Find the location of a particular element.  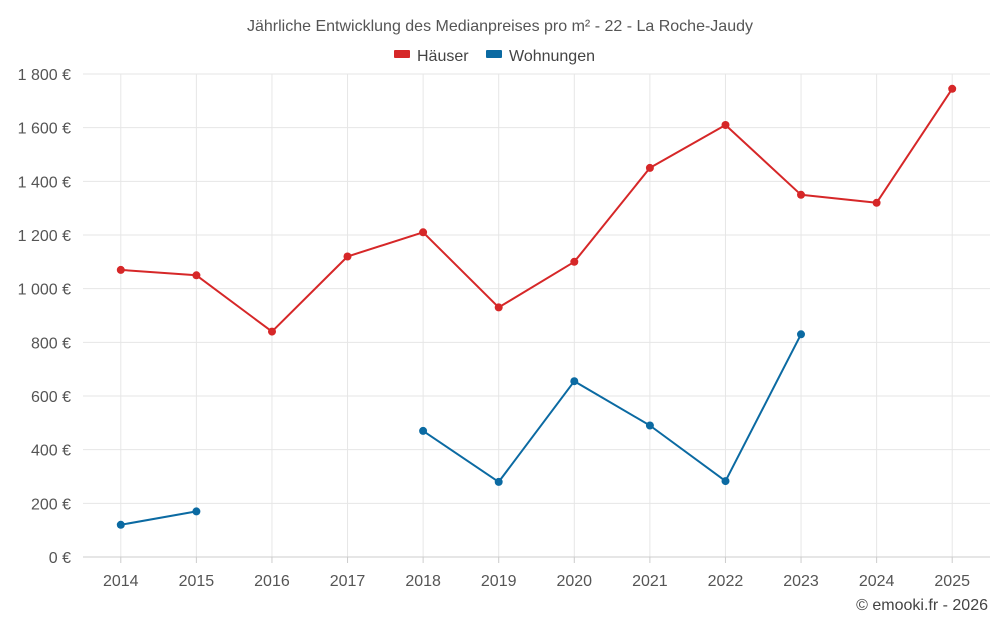

x-tick-label: 2017 is located at coordinates (348, 581).